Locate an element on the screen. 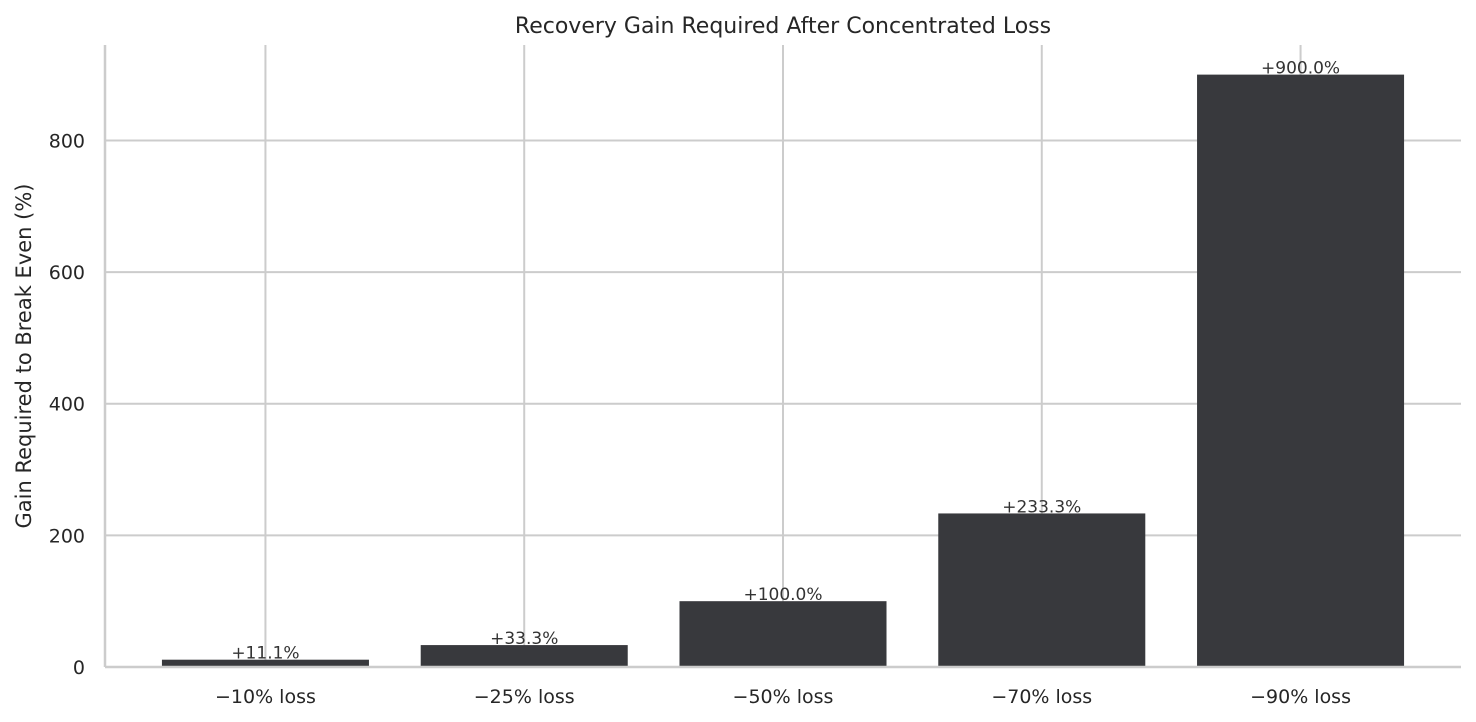  bar-data-label: +33.3% is located at coordinates (524, 639).